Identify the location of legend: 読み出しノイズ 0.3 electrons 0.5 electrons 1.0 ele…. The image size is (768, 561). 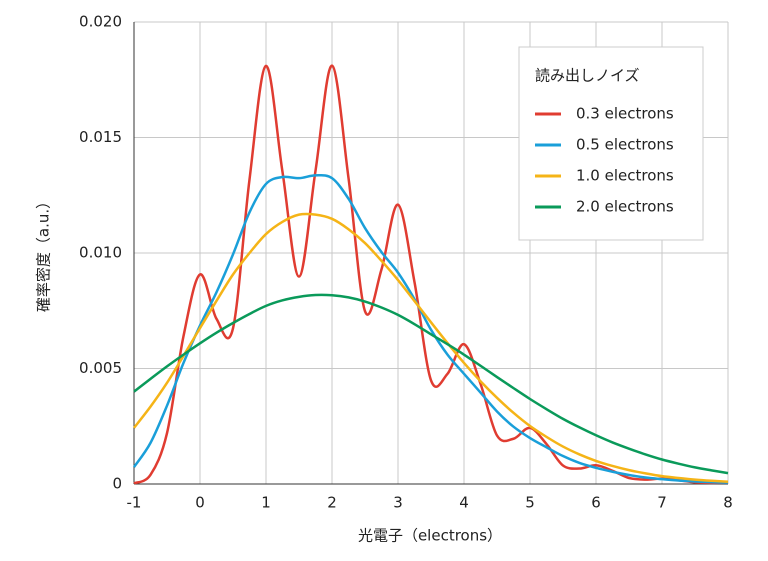
(611, 143).